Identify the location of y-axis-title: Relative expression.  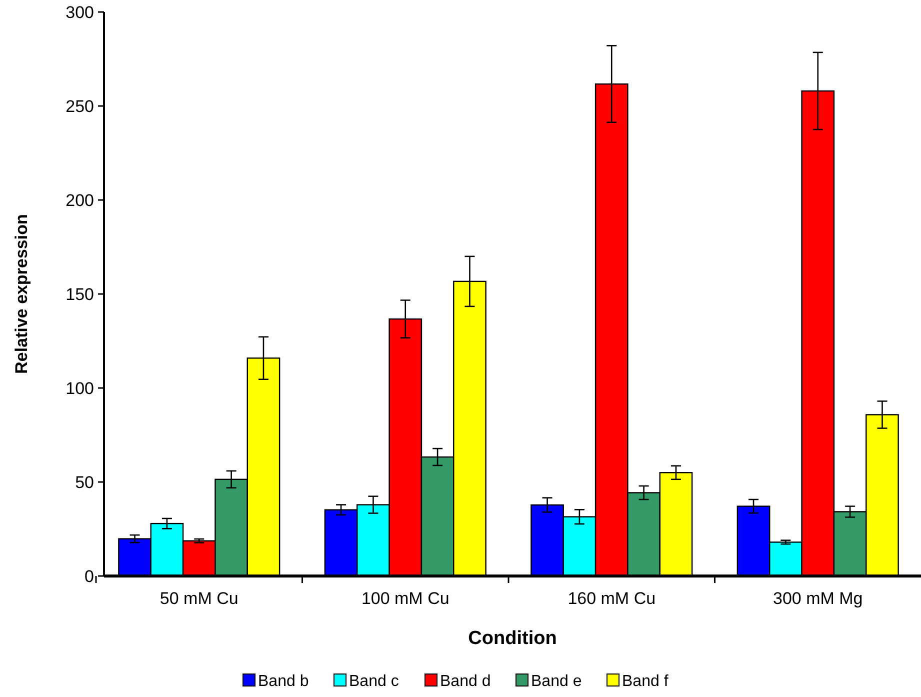
(21, 294).